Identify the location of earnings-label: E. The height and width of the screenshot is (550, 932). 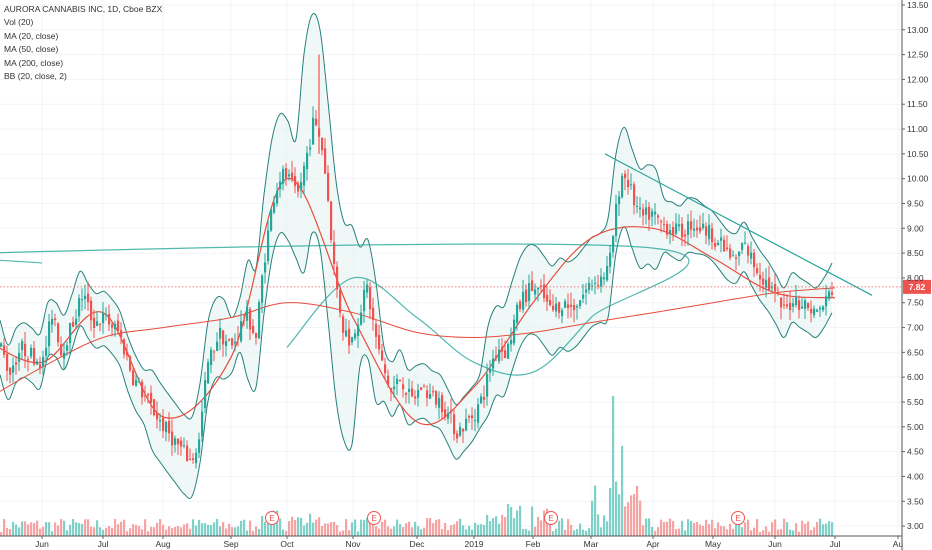
(550, 518).